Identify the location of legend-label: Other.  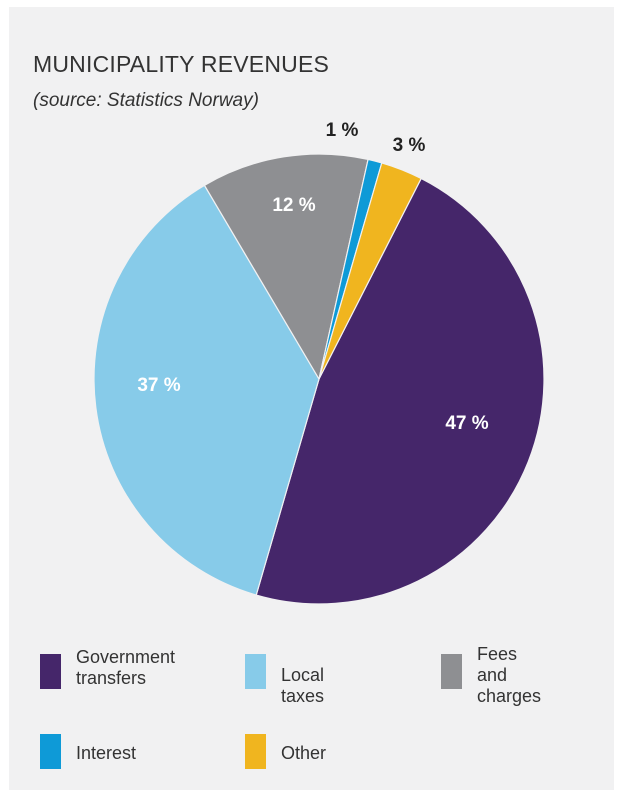
(304, 753).